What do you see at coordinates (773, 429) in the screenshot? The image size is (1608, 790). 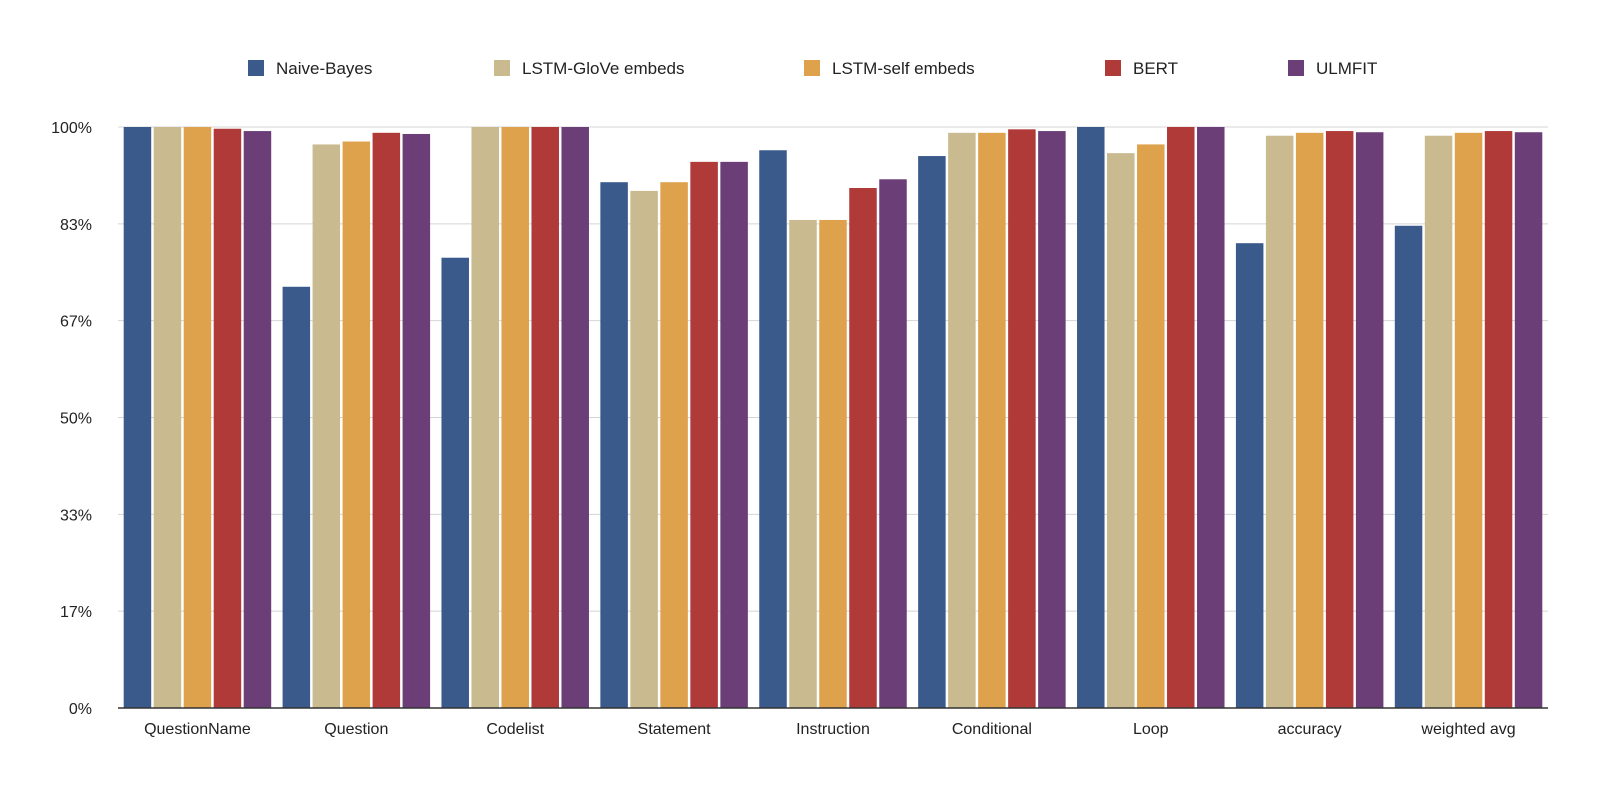 I see `bar-naive-bayes-instruction` at bounding box center [773, 429].